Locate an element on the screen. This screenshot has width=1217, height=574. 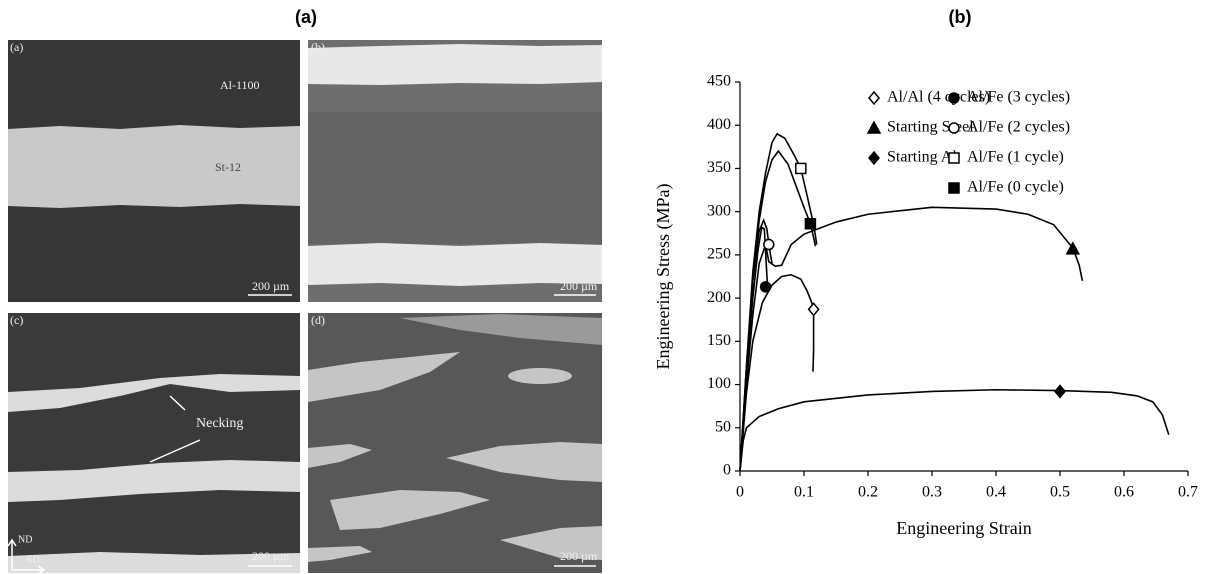
x-tick-label: 0.4 is located at coordinates (996, 492).